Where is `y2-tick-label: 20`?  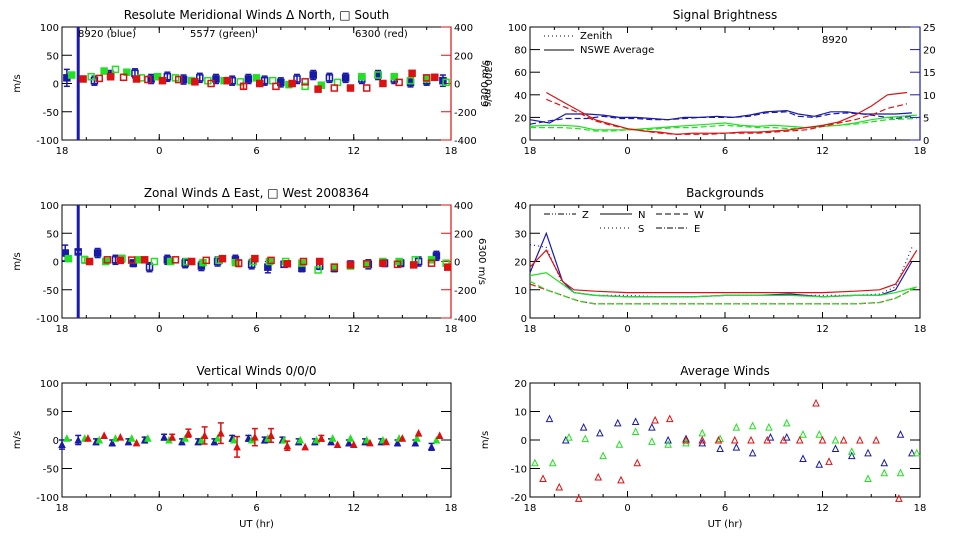 y2-tick-label: 20 is located at coordinates (929, 51).